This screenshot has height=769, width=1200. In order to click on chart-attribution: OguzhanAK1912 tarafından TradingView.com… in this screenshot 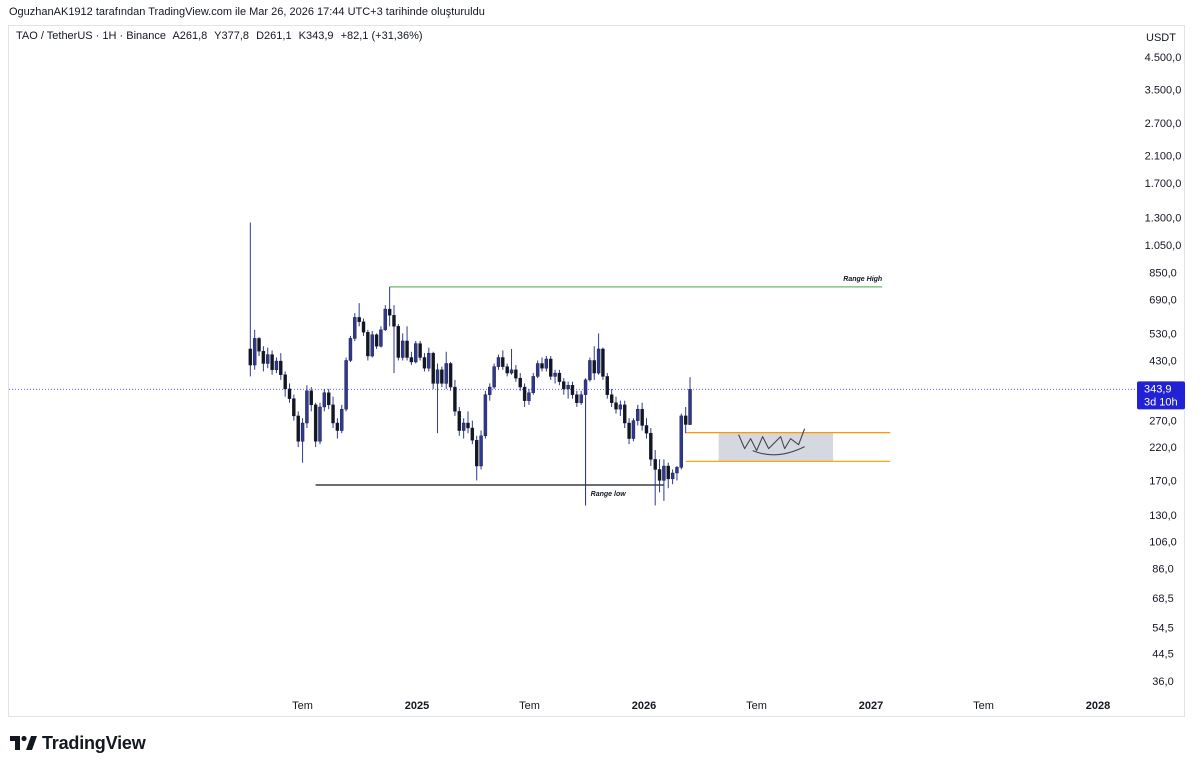, I will do `click(247, 12)`.